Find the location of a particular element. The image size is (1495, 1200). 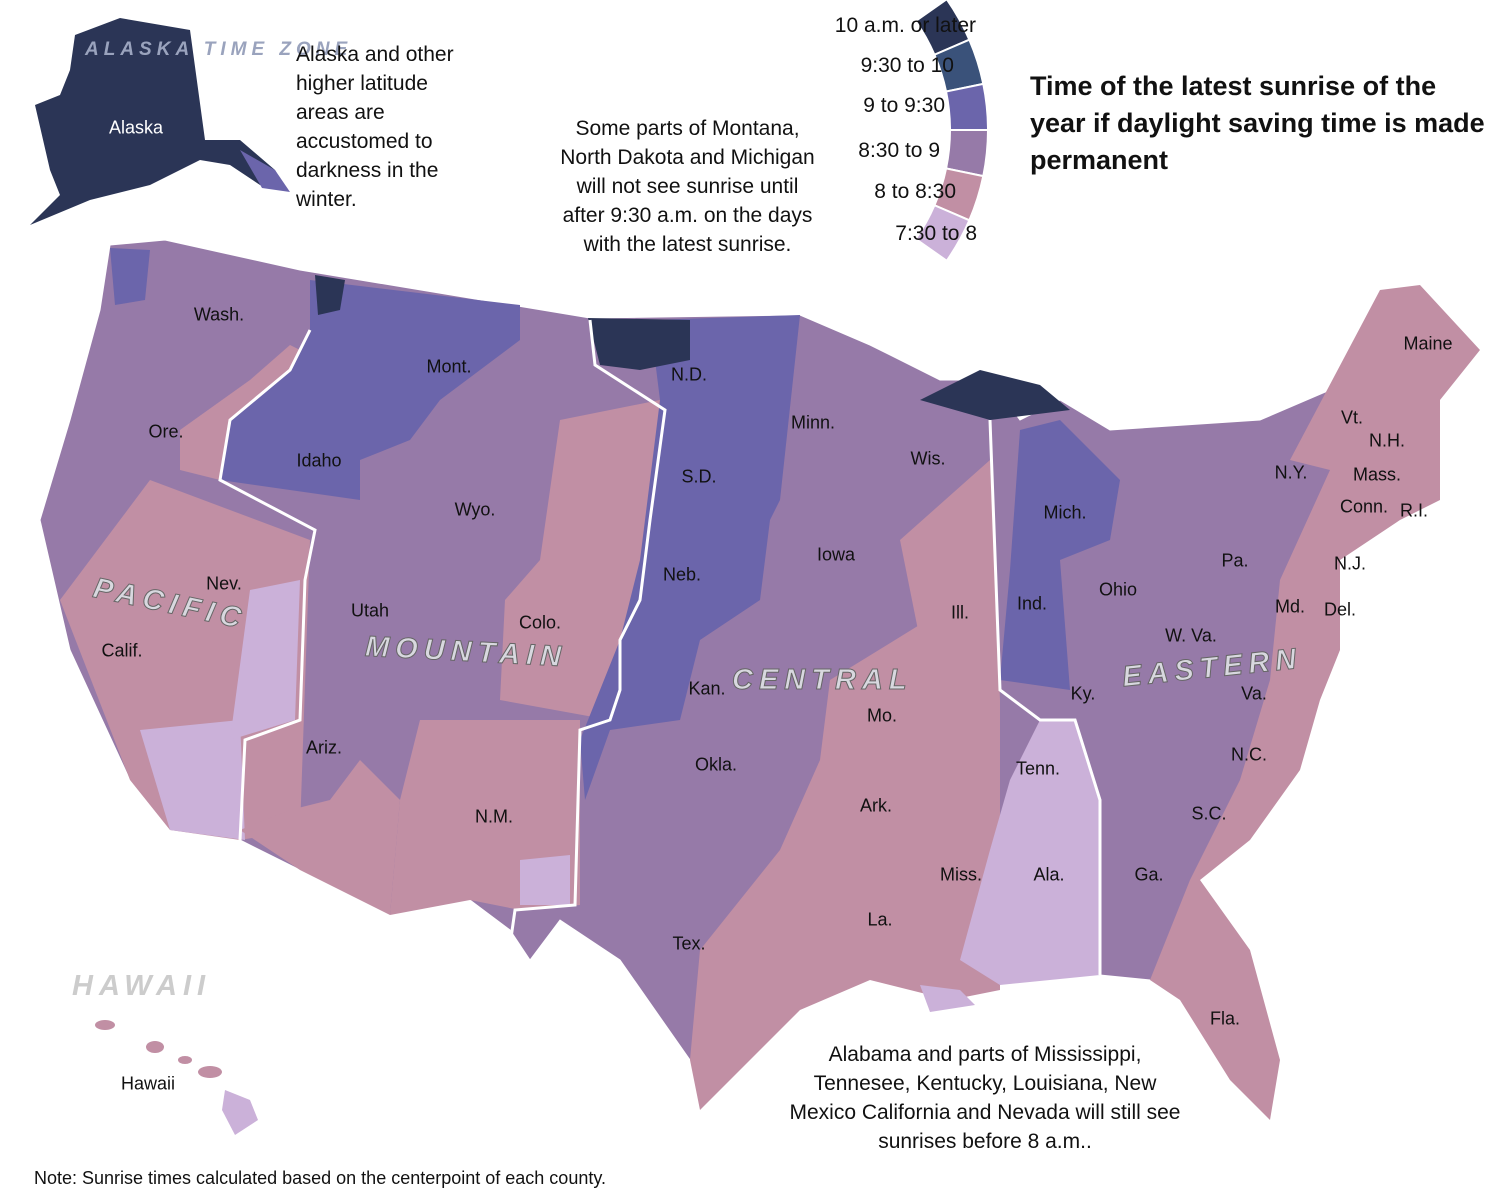

mich-ind-blue-region is located at coordinates (1060, 555).